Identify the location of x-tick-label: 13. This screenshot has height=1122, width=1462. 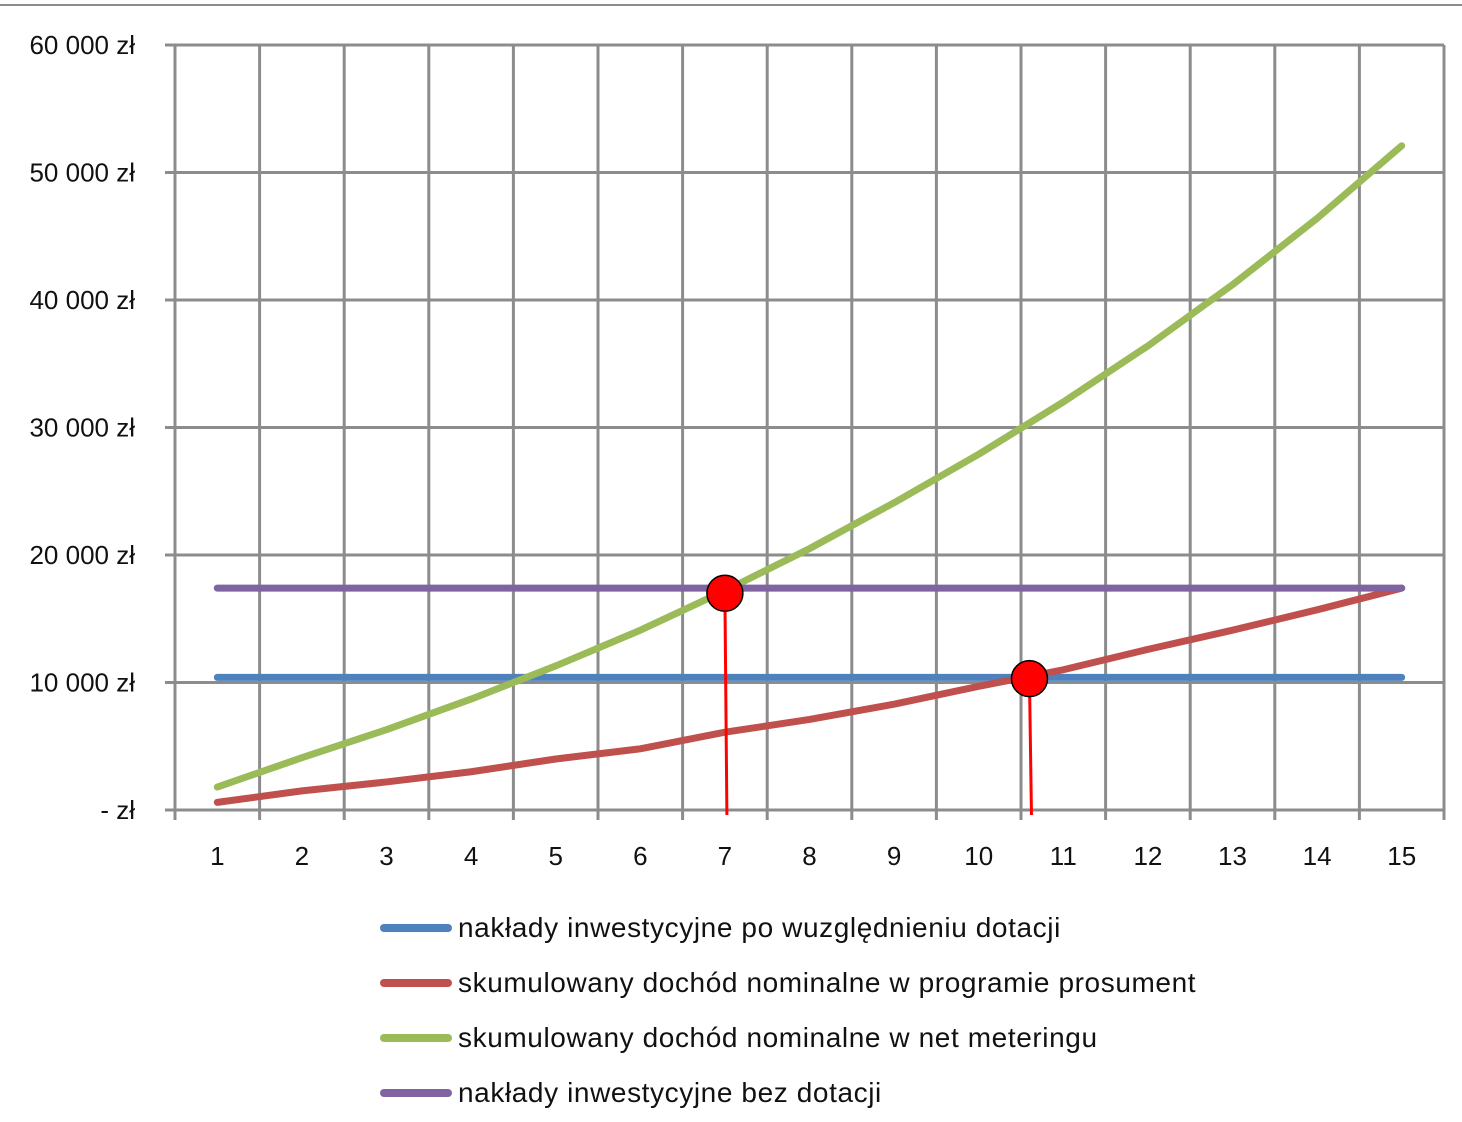
(1232, 856).